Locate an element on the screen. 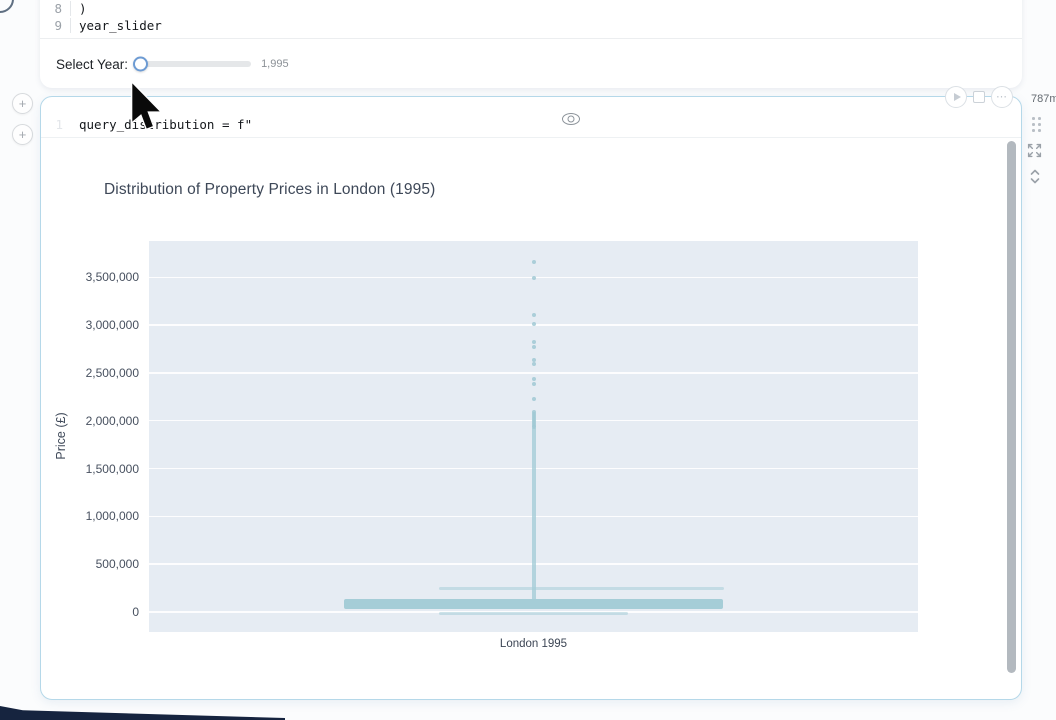 This screenshot has height=720, width=1056. more-options-button: ⋯ is located at coordinates (1002, 97).